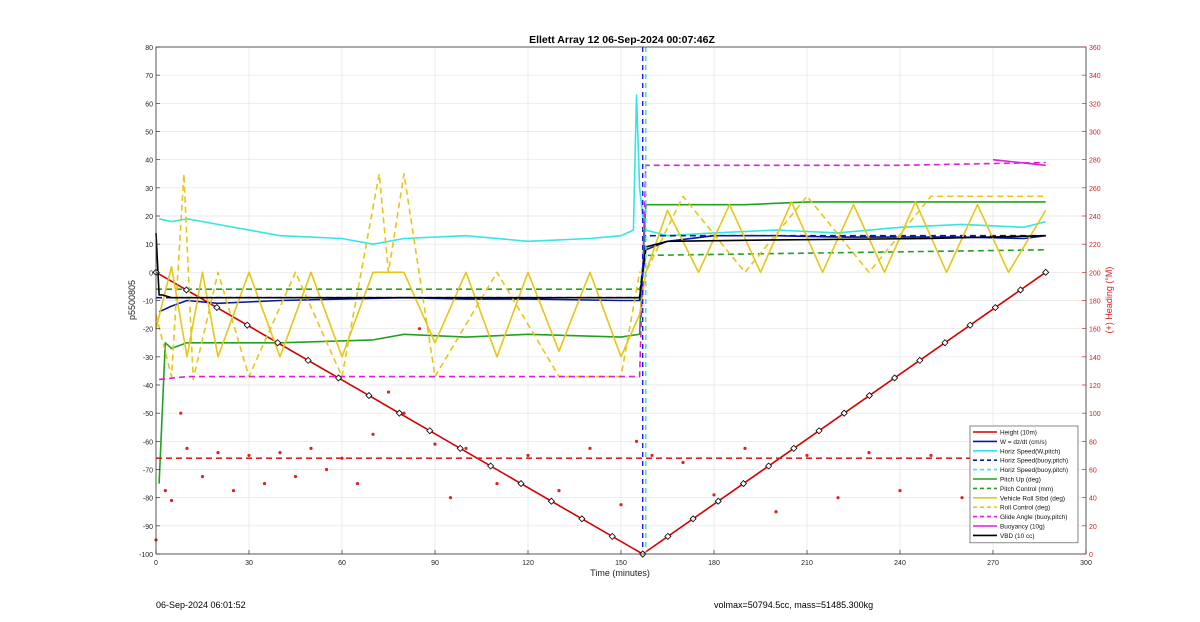 This screenshot has height=622, width=1200. Describe the element at coordinates (621, 563) in the screenshot. I see `bottom-tick-label: 150` at that location.